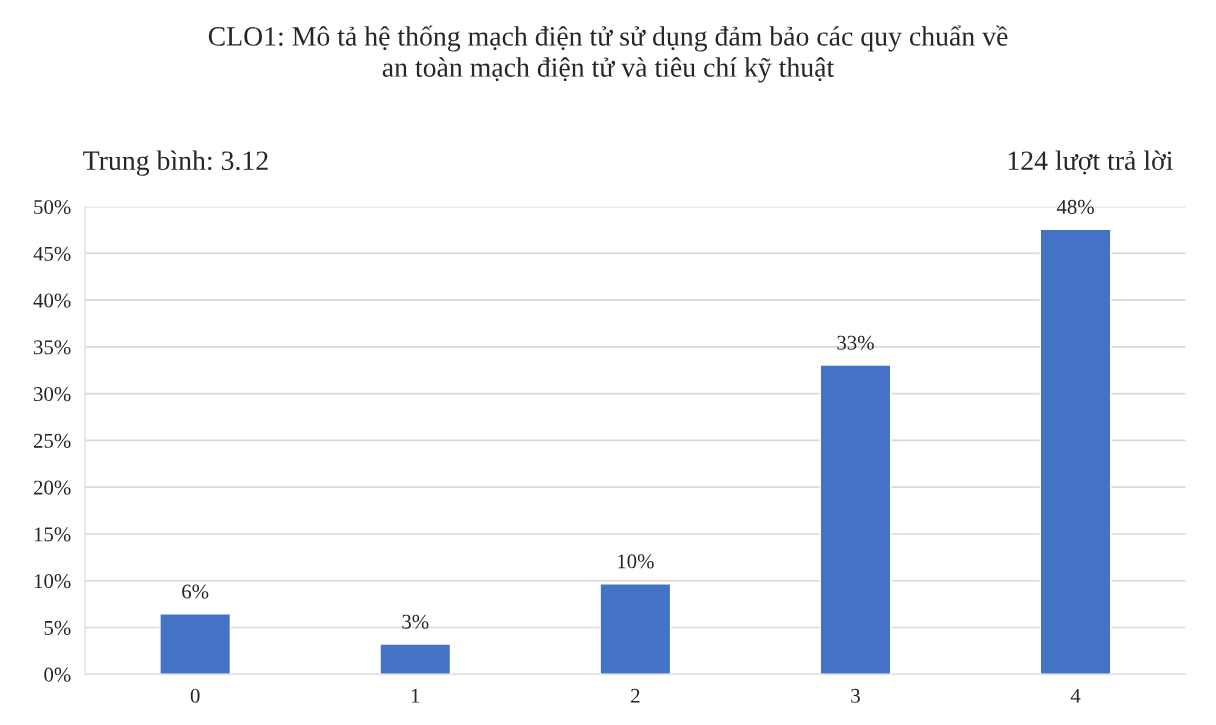  Describe the element at coordinates (52, 440) in the screenshot. I see `y-tick-label: 25%` at that location.